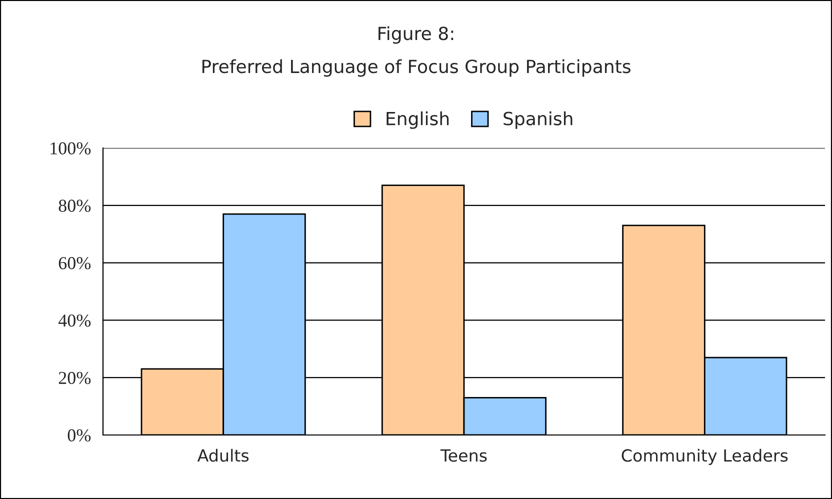  Describe the element at coordinates (416, 68) in the screenshot. I see `chart-subtitle: Preferred Language of Focus Group Participants` at that location.